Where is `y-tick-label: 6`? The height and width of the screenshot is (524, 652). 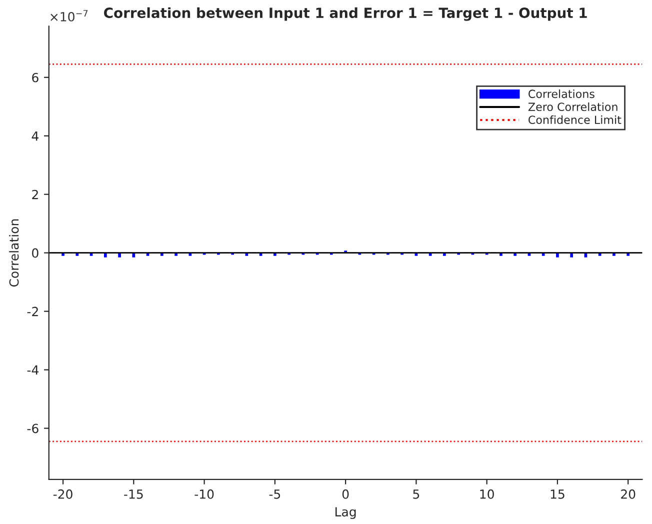 y-tick-label: 6 is located at coordinates (35, 77).